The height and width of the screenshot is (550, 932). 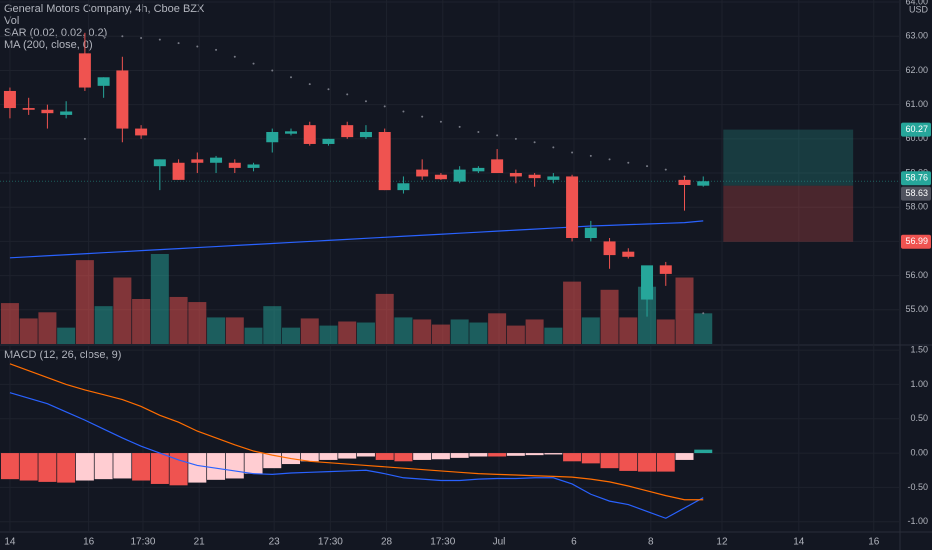 I want to click on y-tick-label: 0.50, so click(x=919, y=418).